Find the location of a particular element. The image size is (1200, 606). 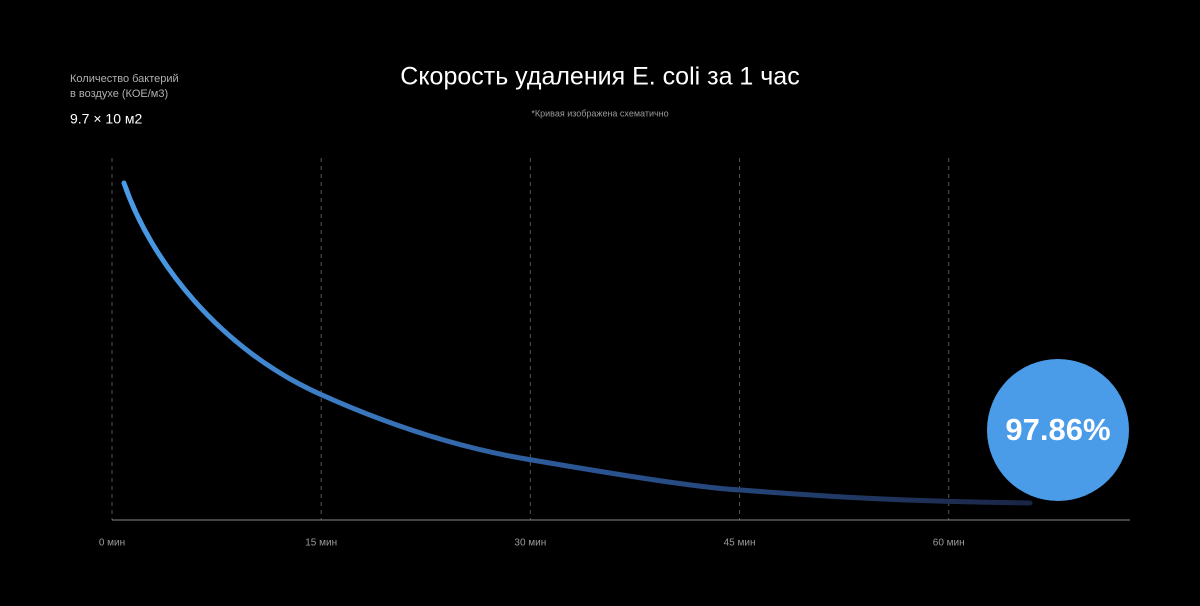

y-axis-label: в воздухе (КОЕ/м3) is located at coordinates (119, 94).